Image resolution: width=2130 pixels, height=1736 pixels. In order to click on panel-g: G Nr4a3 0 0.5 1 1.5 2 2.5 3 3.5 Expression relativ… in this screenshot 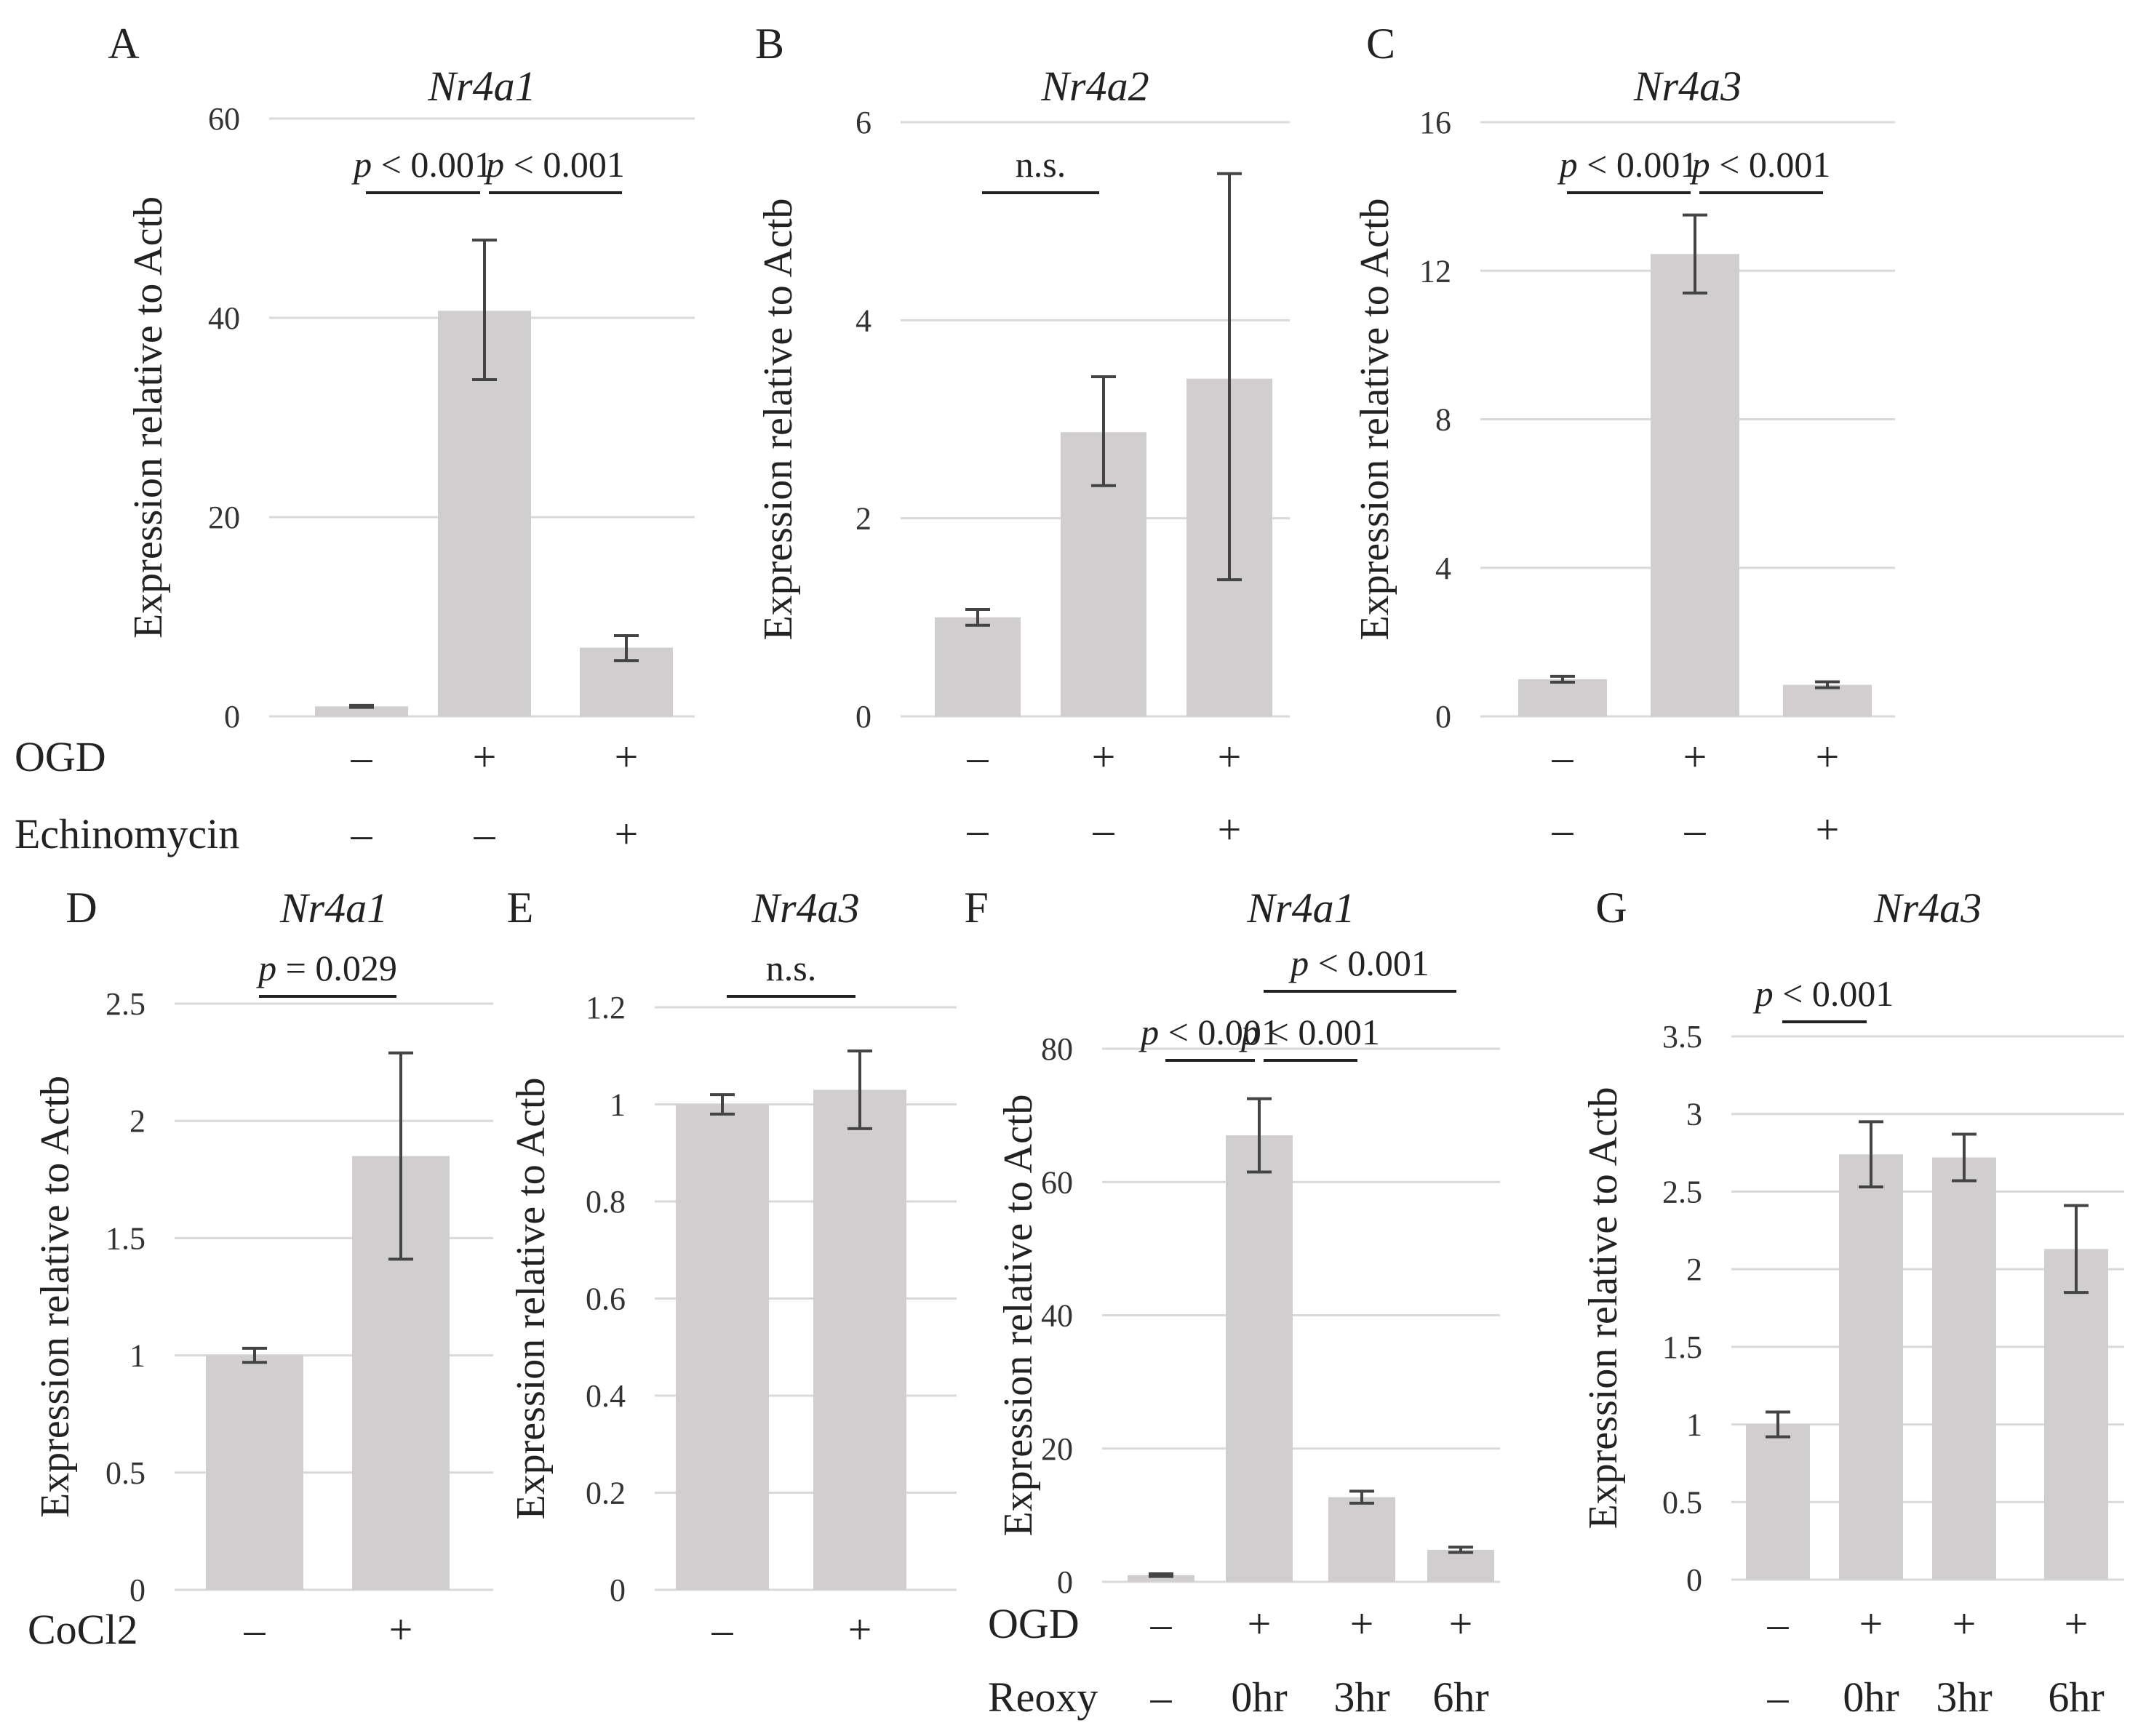, I will do `click(1852, 1302)`.